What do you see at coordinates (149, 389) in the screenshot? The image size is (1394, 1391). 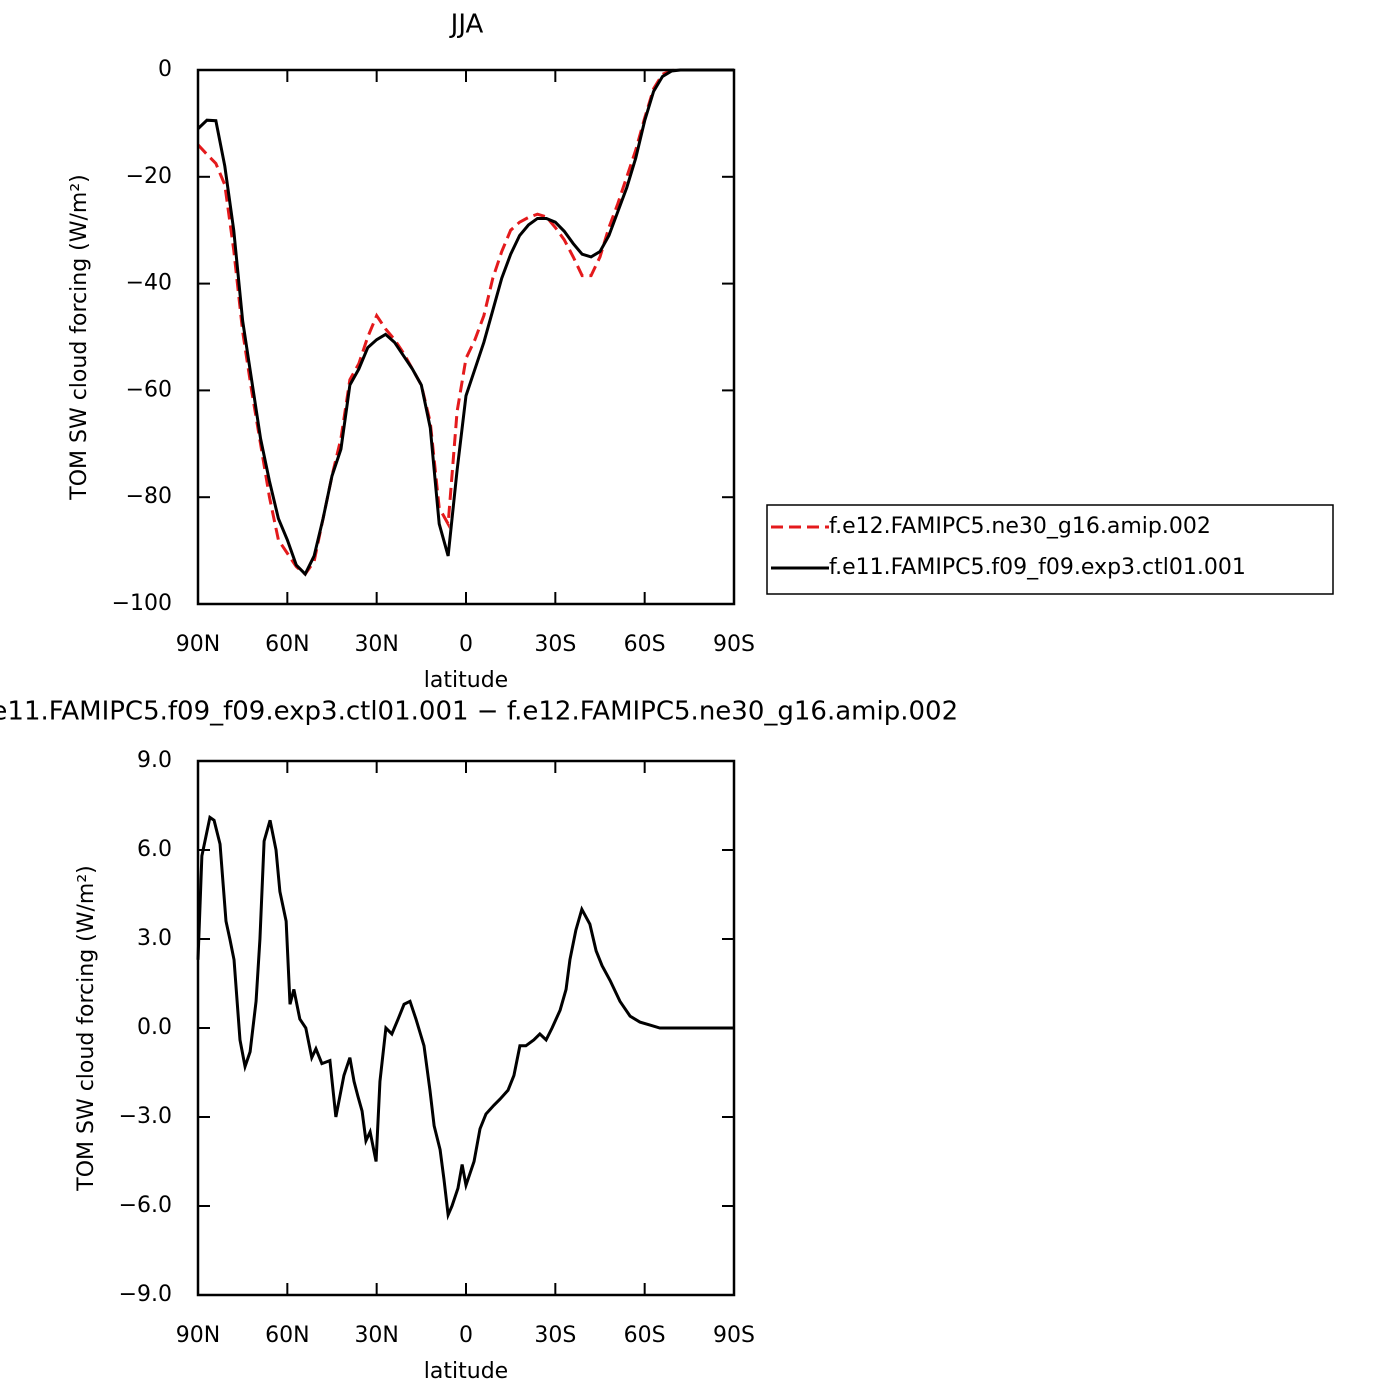 I see `y-tick-label: −60` at bounding box center [149, 389].